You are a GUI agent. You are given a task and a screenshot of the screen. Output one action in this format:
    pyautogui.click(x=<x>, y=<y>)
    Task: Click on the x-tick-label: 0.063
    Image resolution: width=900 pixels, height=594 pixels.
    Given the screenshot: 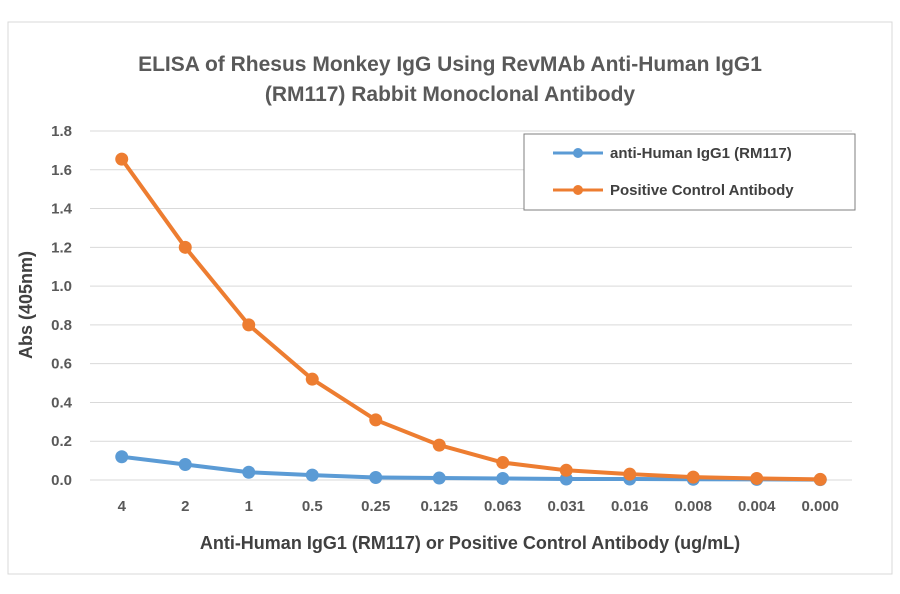 What is the action you would take?
    pyautogui.click(x=503, y=506)
    